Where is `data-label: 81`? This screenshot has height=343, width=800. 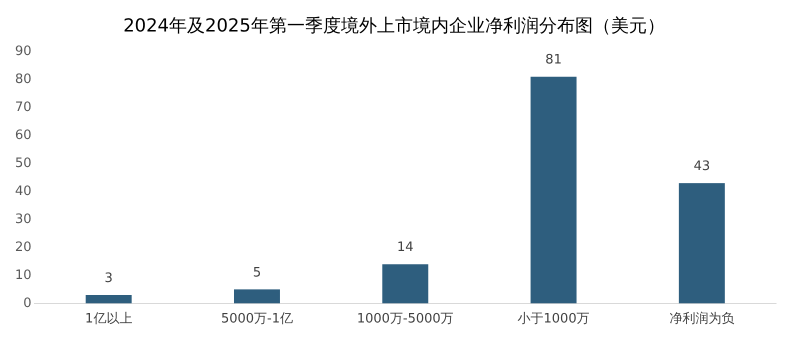
data-label: 81 is located at coordinates (553, 60).